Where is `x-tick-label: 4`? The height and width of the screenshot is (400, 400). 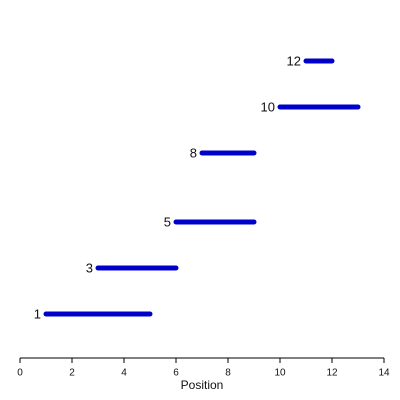 x-tick-label: 4 is located at coordinates (124, 373).